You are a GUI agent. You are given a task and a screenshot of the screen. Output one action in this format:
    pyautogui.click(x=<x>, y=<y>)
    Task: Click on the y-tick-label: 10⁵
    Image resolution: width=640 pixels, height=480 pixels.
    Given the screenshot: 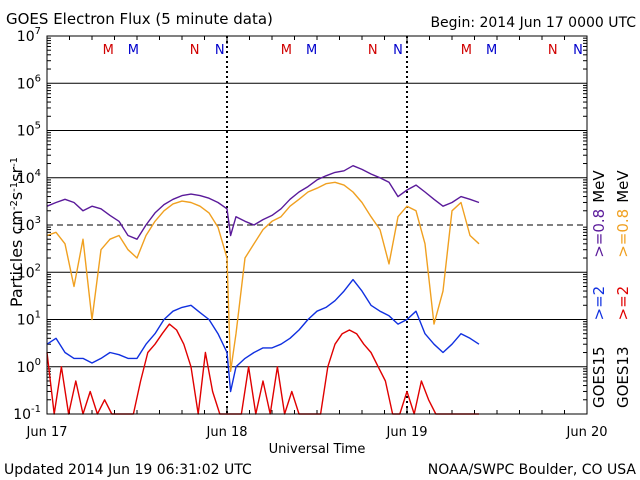 What is the action you would take?
    pyautogui.click(x=29, y=130)
    